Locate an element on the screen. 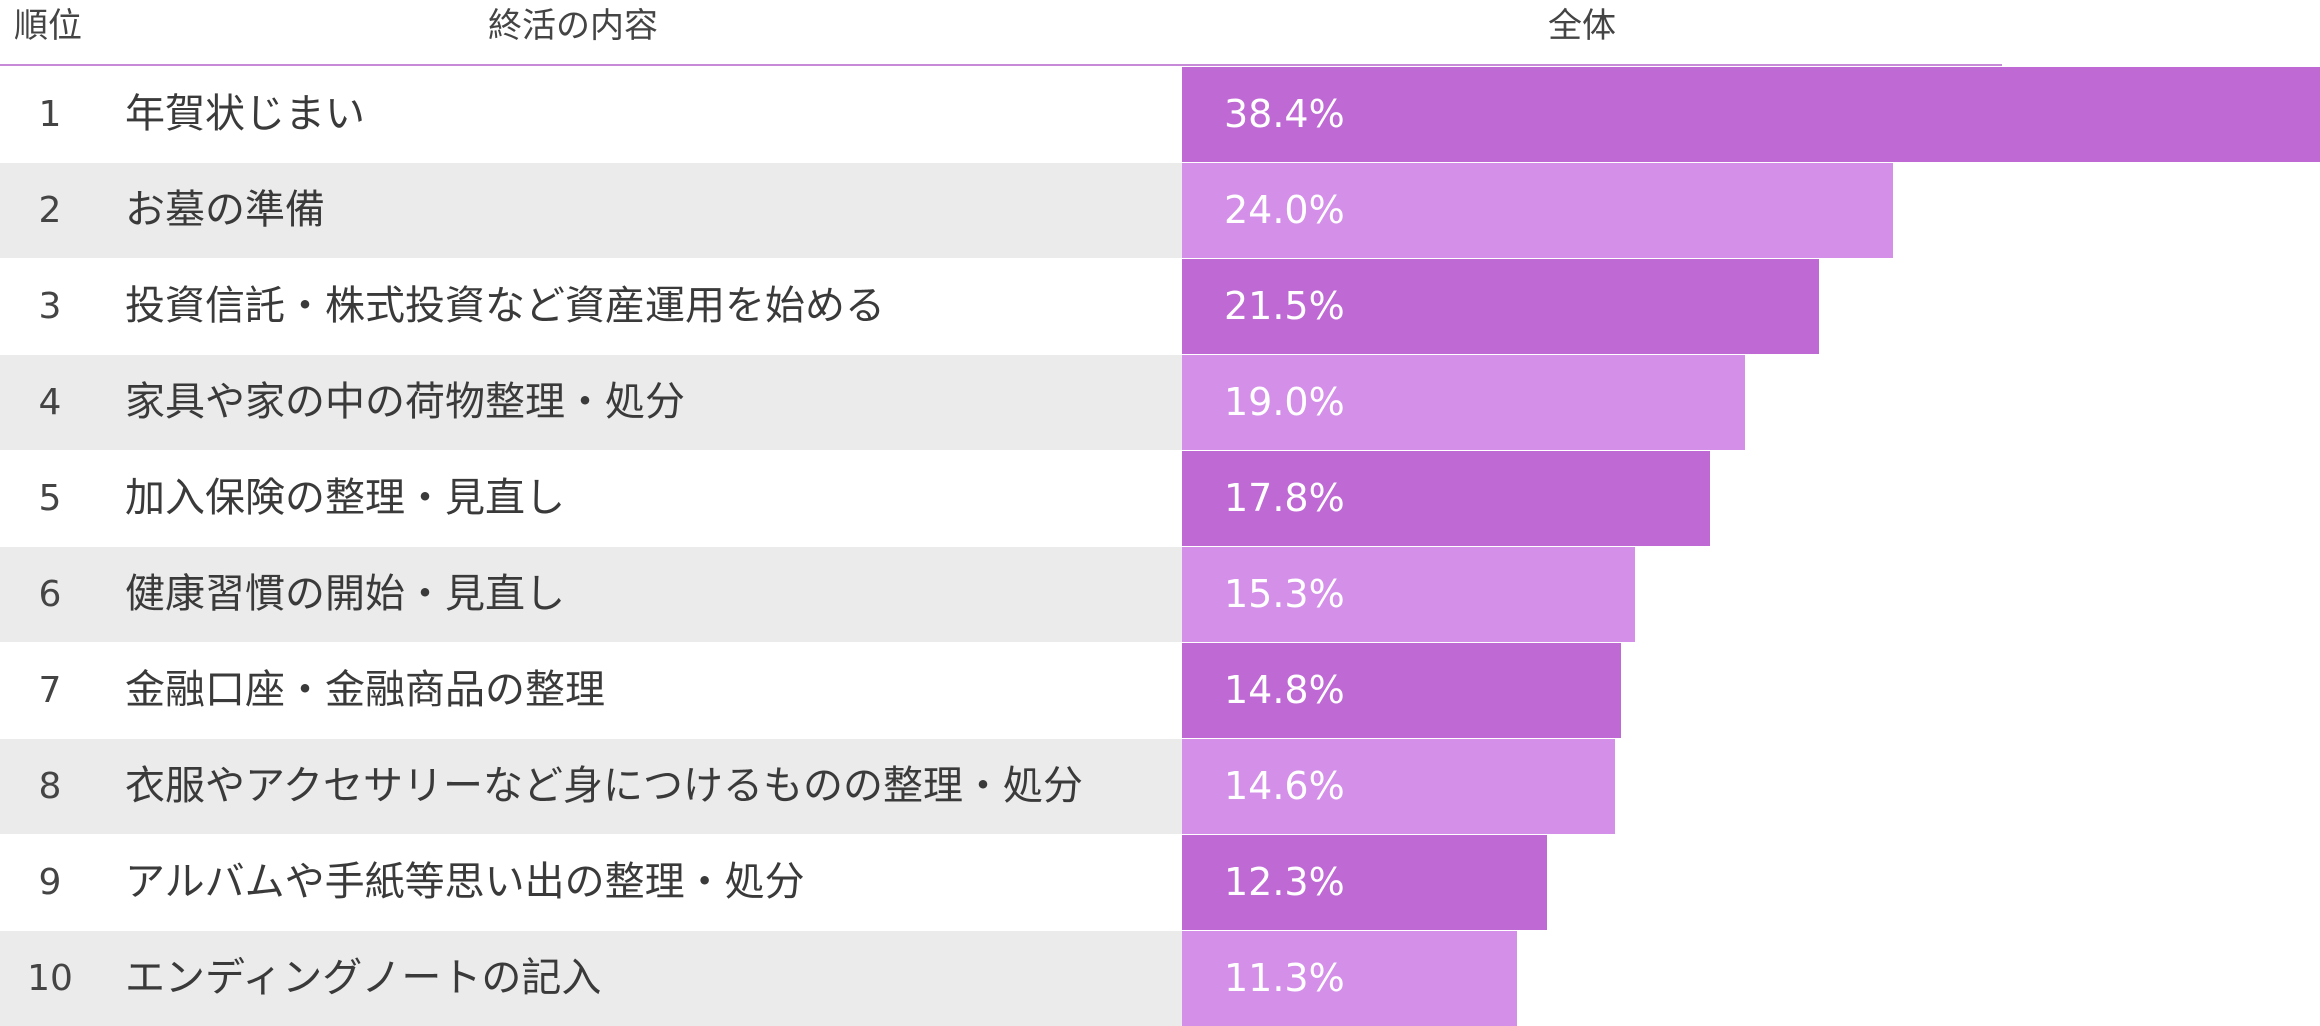 This screenshot has height=1026, width=2320. category-label: 年賀状じまい is located at coordinates (245, 114).